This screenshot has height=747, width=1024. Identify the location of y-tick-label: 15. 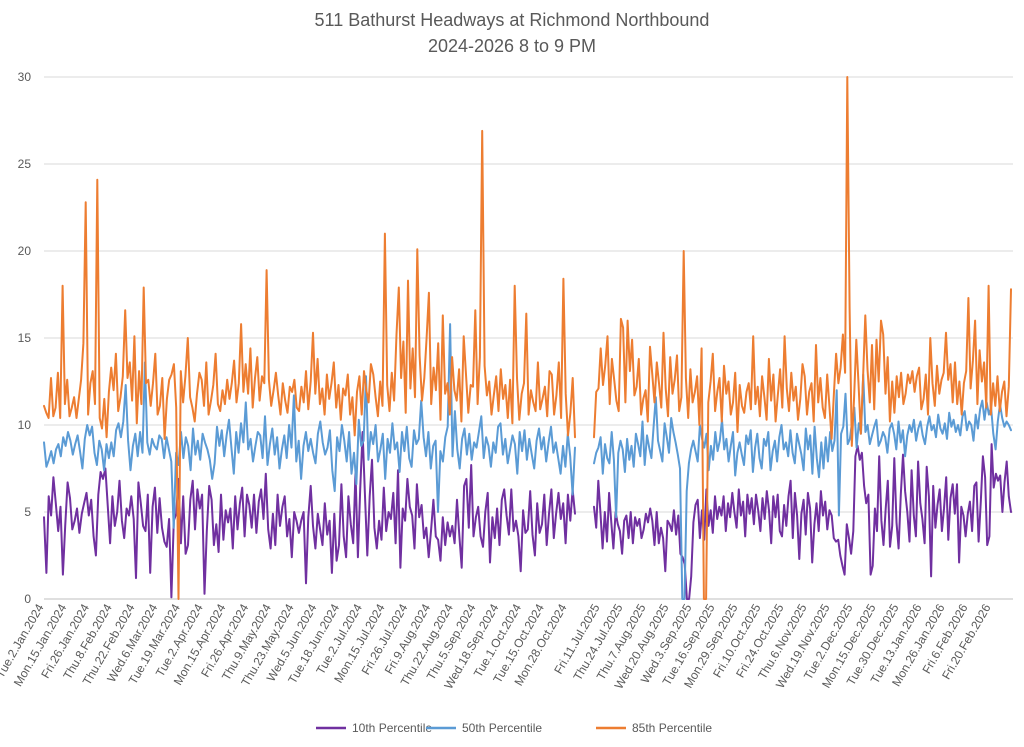
(25, 338).